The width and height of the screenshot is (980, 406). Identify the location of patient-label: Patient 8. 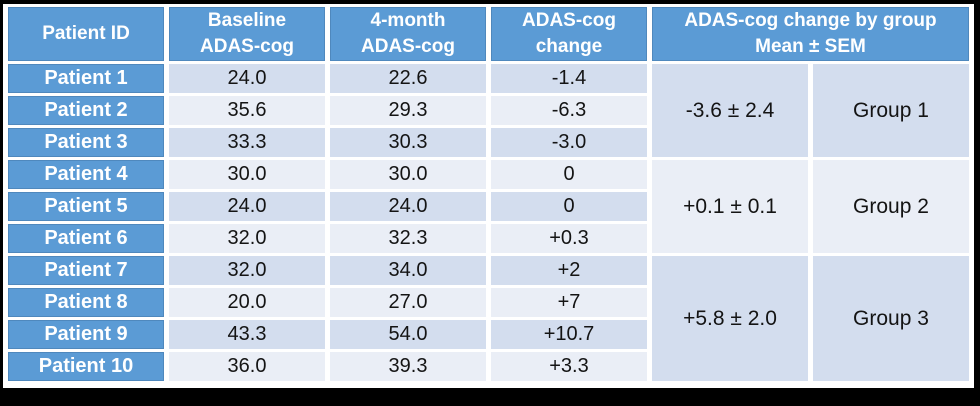
(86, 302).